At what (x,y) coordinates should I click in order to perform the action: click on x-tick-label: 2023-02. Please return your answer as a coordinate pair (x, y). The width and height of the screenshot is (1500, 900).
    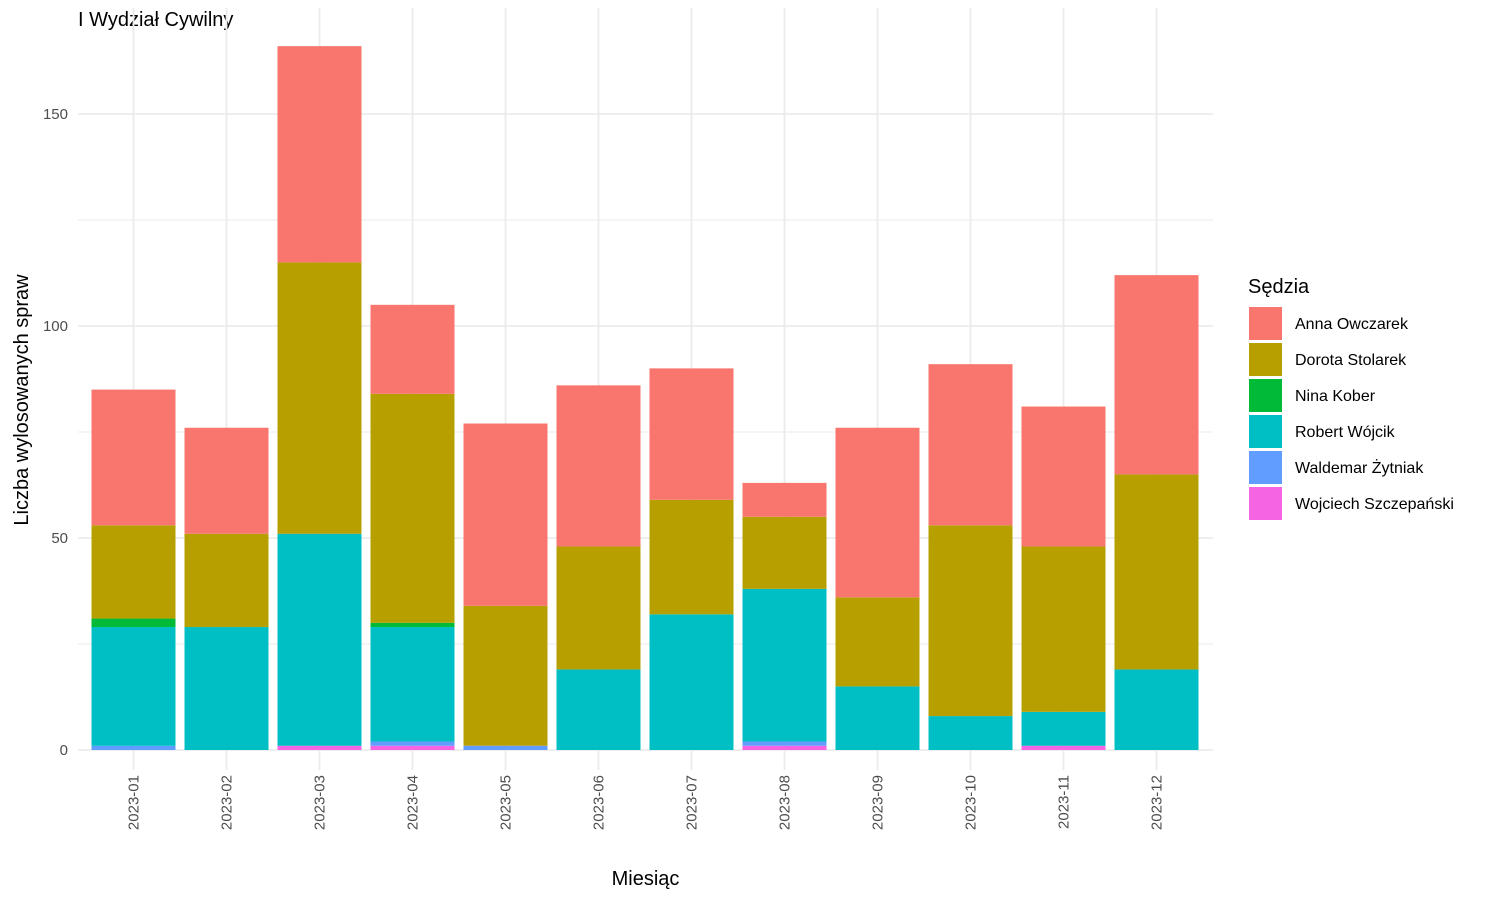
    Looking at the image, I should click on (227, 802).